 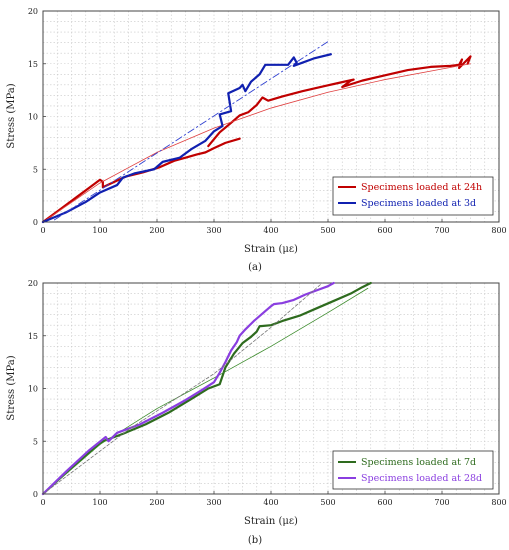 I want to click on legend-label-28d: Specimens loaded at 28d, so click(x=421, y=478).